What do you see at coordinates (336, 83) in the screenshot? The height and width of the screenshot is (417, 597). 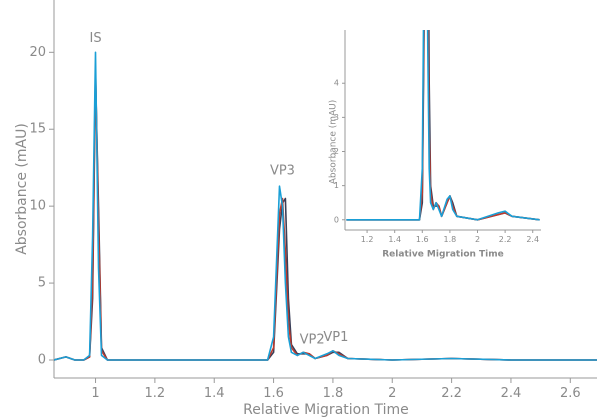 I see `y-tick-label: 4` at bounding box center [336, 83].